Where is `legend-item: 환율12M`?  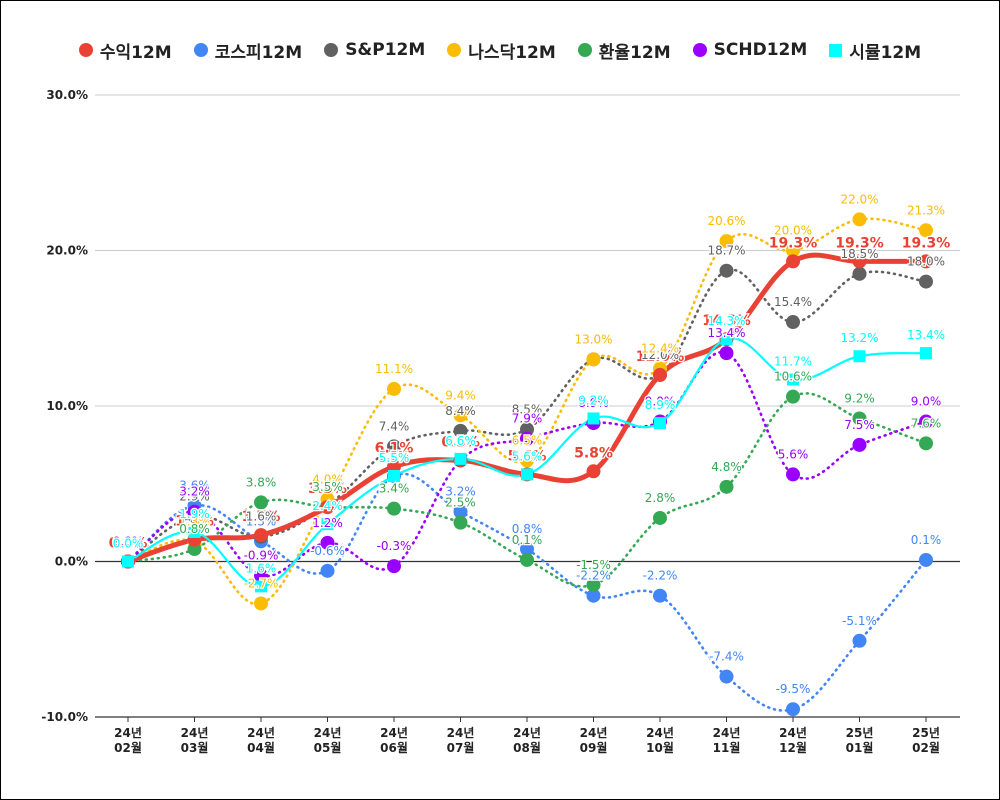 legend-item: 환율12M is located at coordinates (624, 50).